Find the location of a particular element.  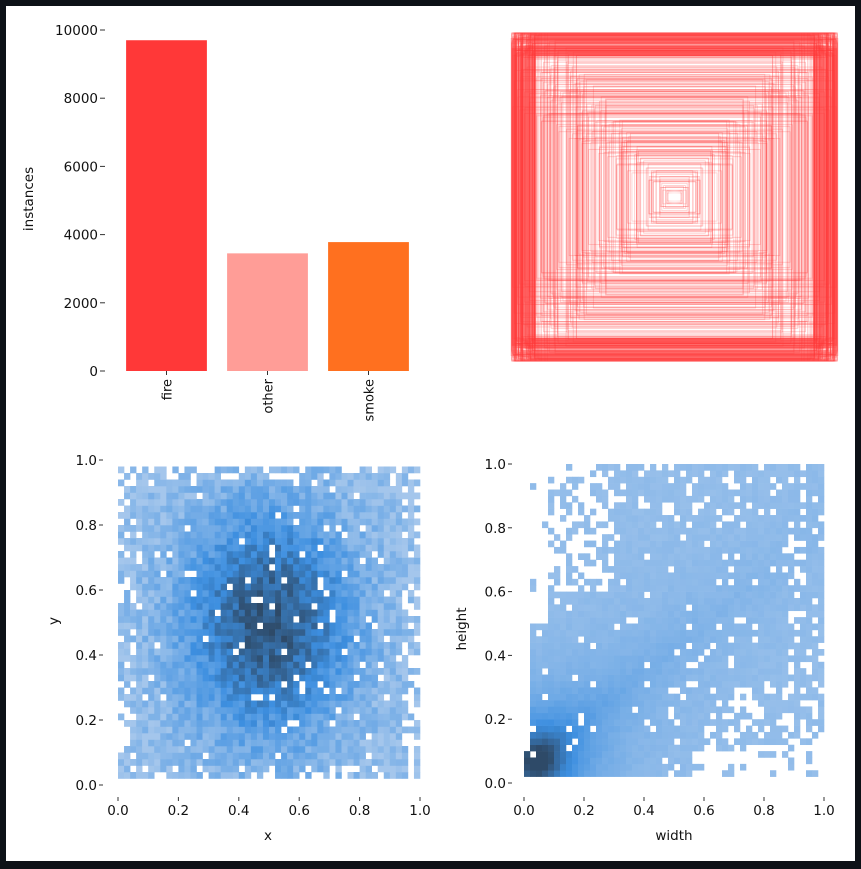

y-tick-label: 1.0 is located at coordinates (495, 465).